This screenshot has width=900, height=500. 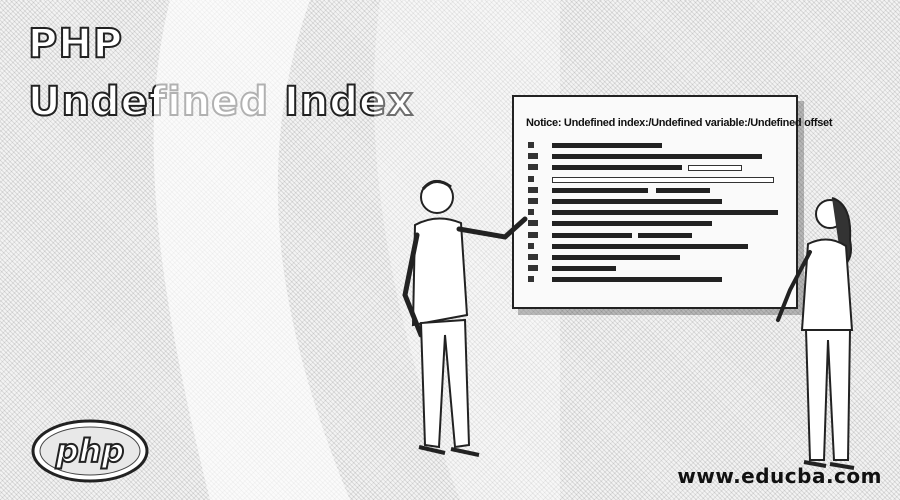 I want to click on title-line-1: PHP, so click(x=75, y=44).